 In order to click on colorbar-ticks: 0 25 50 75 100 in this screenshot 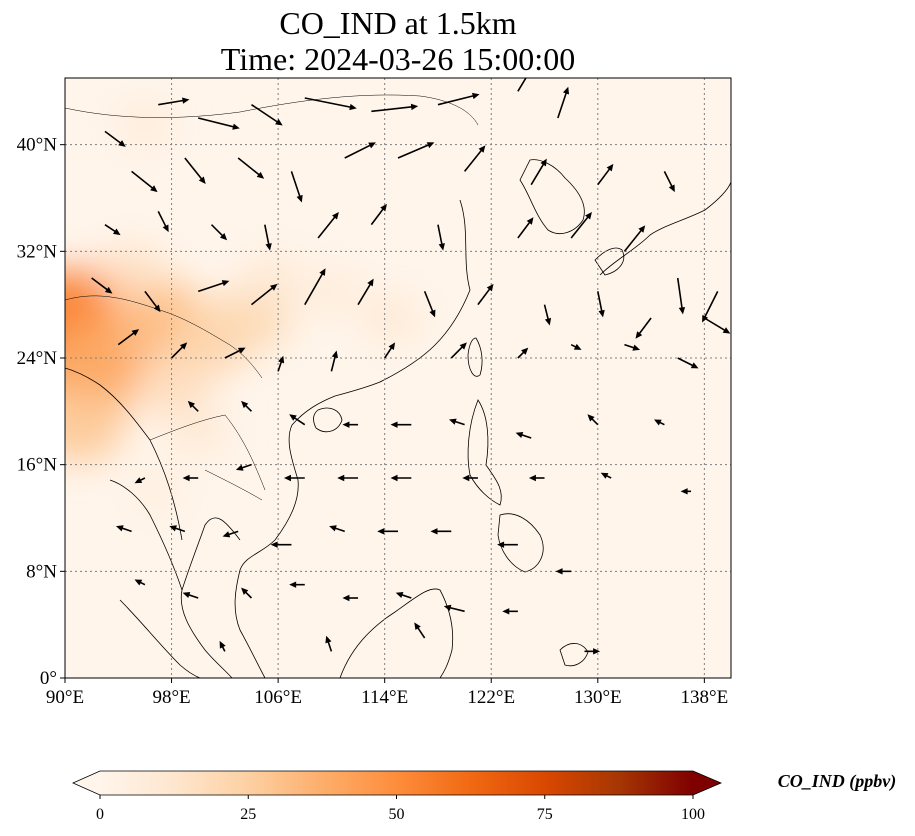, I will do `click(400, 809)`.